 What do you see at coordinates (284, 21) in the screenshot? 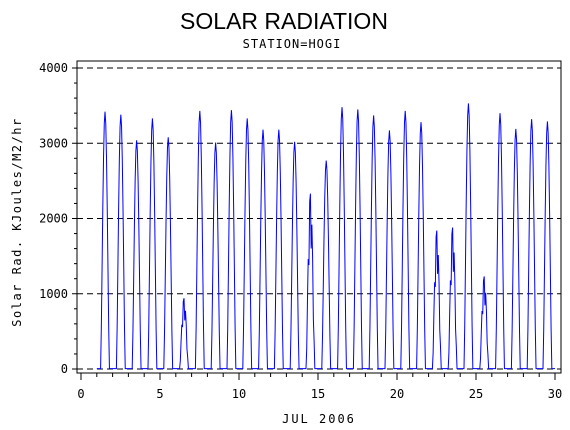
I see `chart-title: SOLAR RADIATION` at bounding box center [284, 21].